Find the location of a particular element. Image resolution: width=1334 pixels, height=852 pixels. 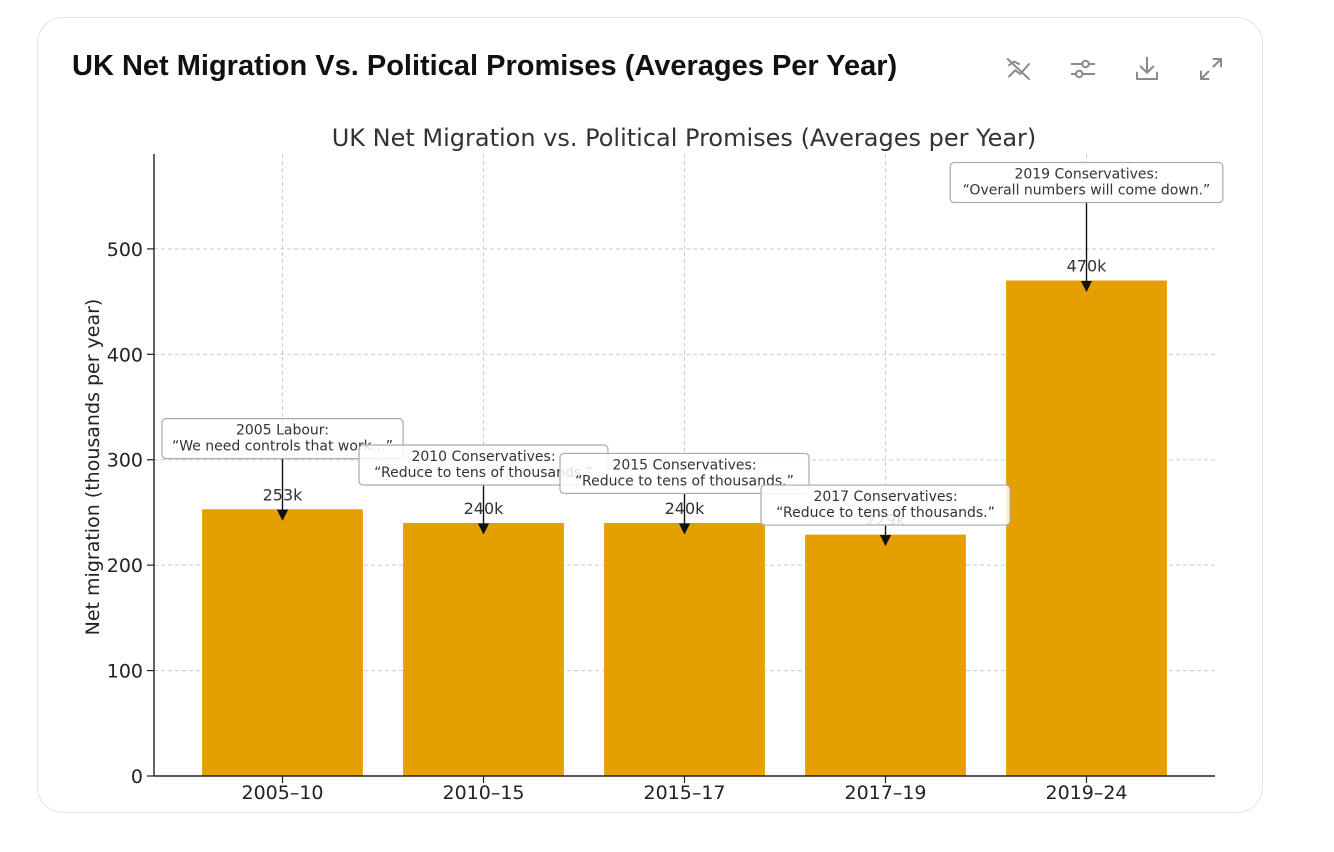

y-tick-label: 500 is located at coordinates (125, 250).